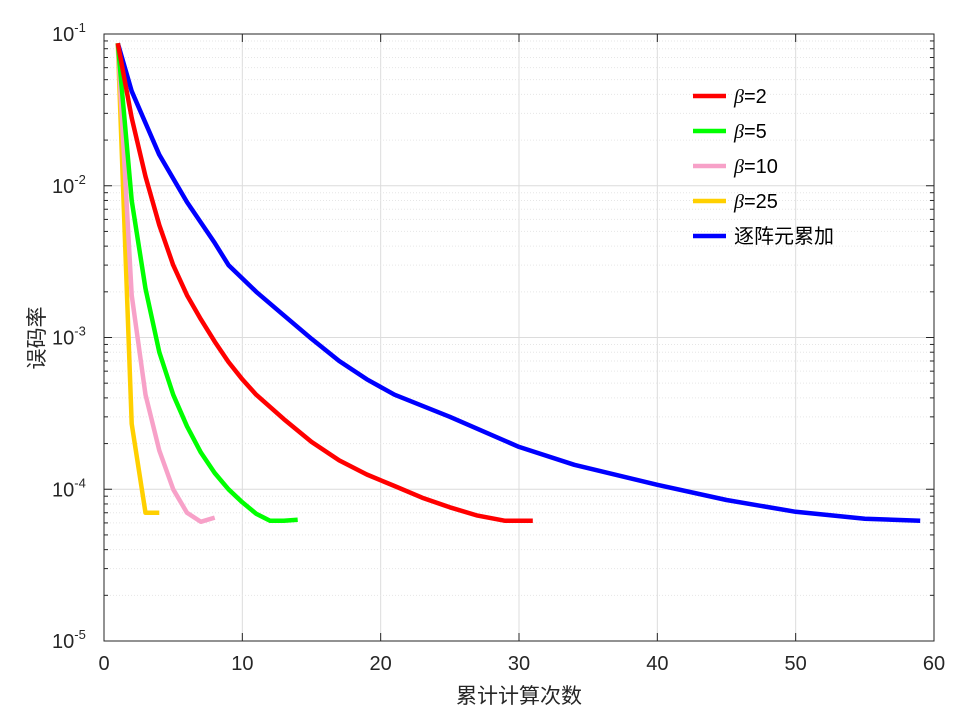 Image resolution: width=961 pixels, height=716 pixels. What do you see at coordinates (755, 97) in the screenshot?
I see `legend-label-text: =2` at bounding box center [755, 97].